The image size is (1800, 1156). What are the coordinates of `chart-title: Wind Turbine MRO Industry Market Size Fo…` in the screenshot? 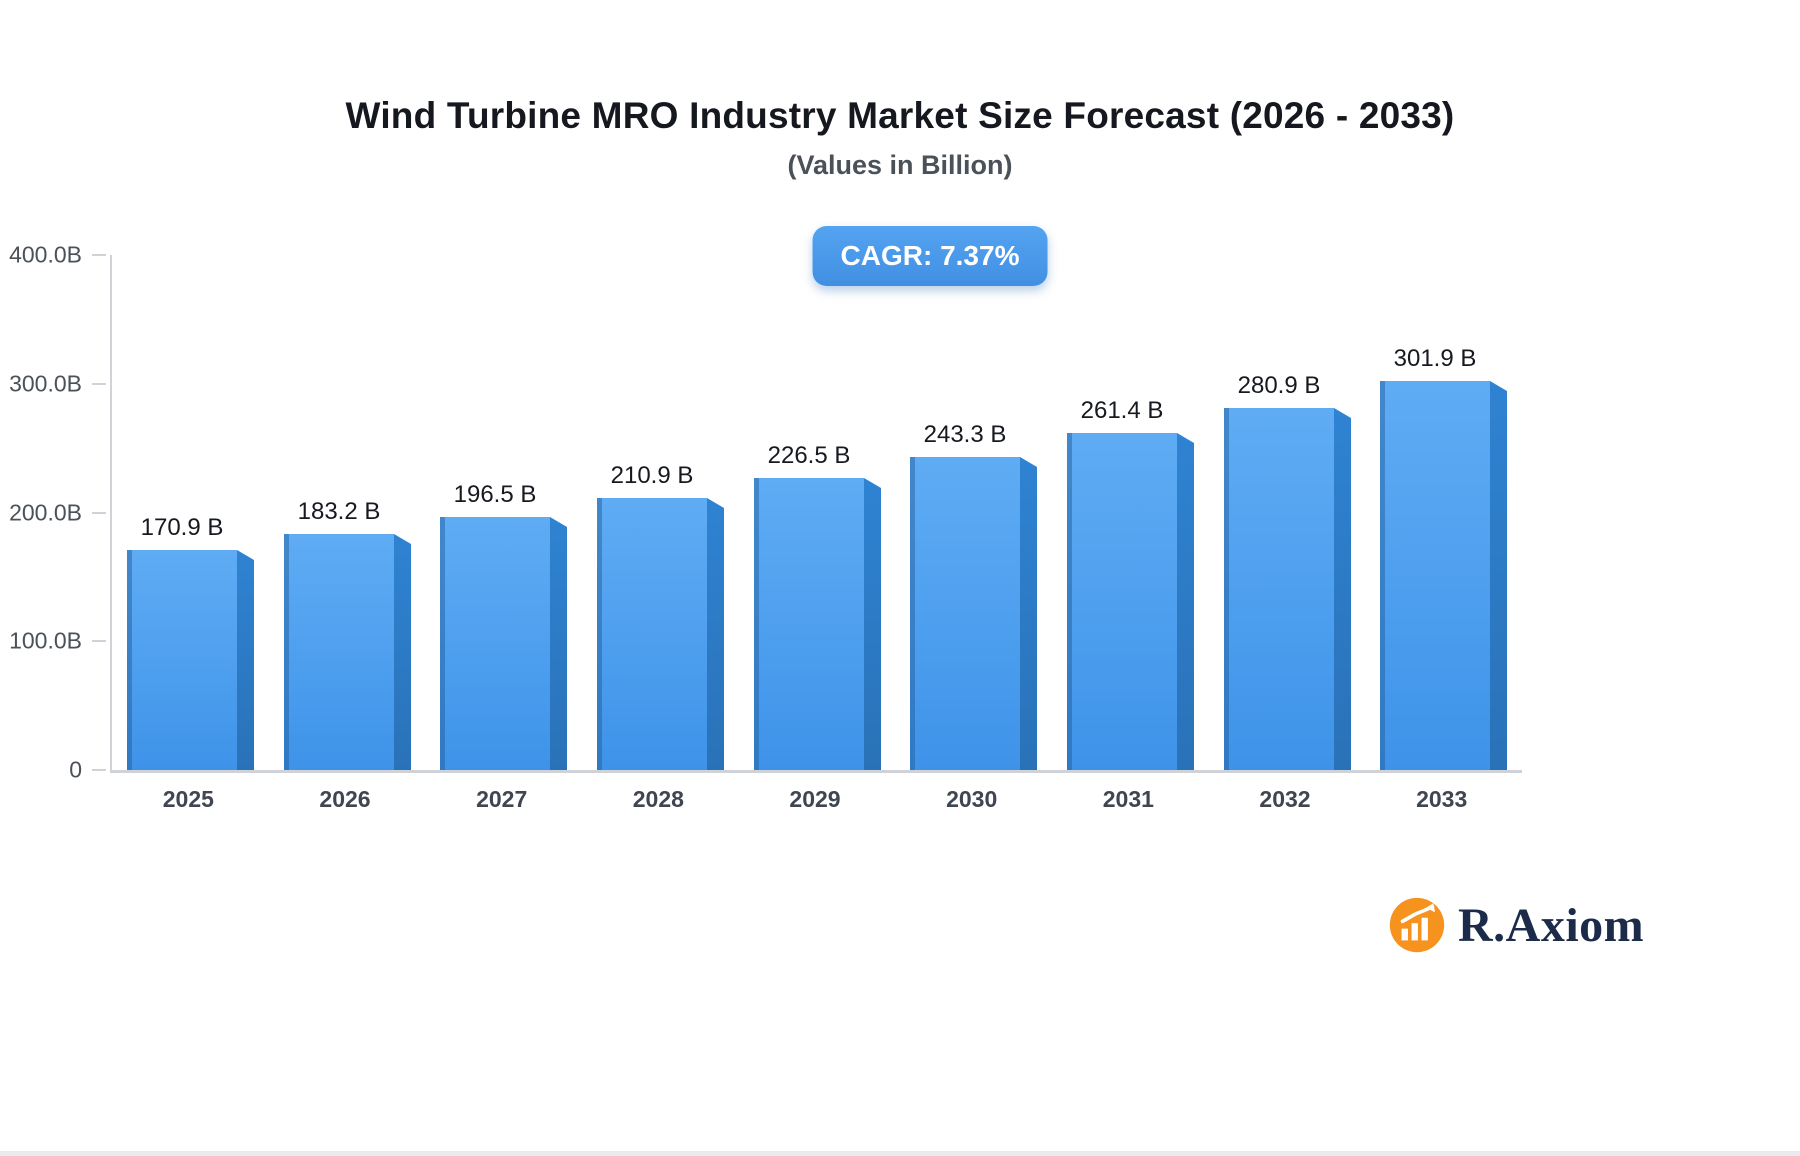 It's located at (900, 115).